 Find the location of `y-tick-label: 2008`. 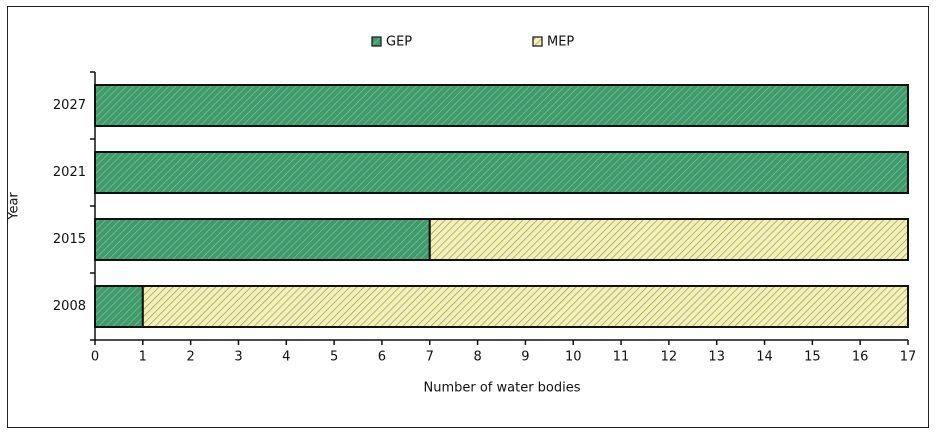

y-tick-label: 2008 is located at coordinates (69, 306).